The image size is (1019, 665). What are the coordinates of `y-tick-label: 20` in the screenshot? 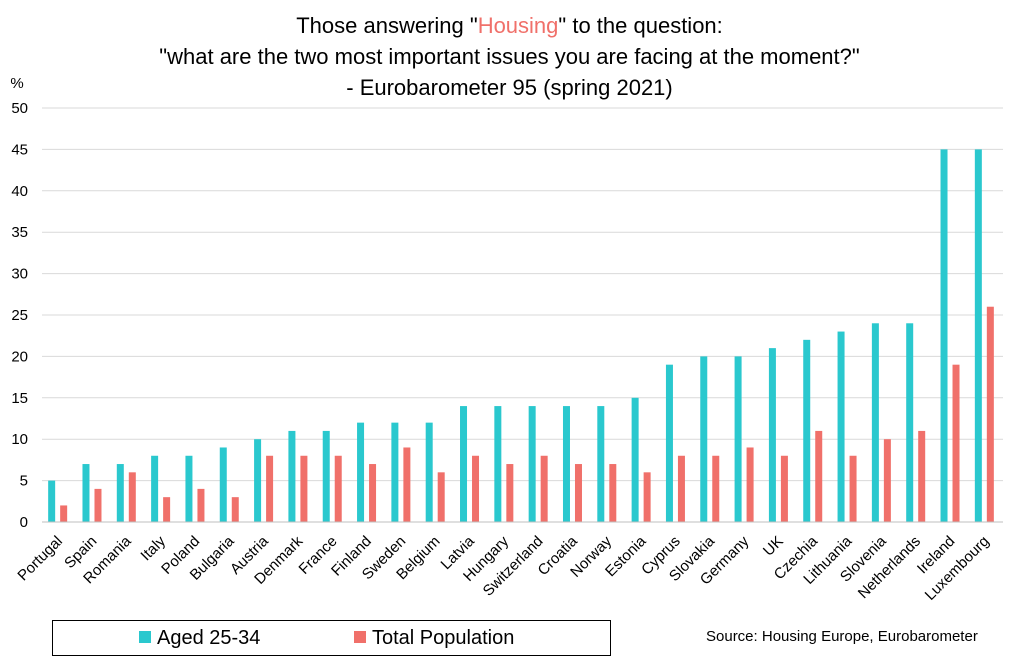 It's located at (19, 356).